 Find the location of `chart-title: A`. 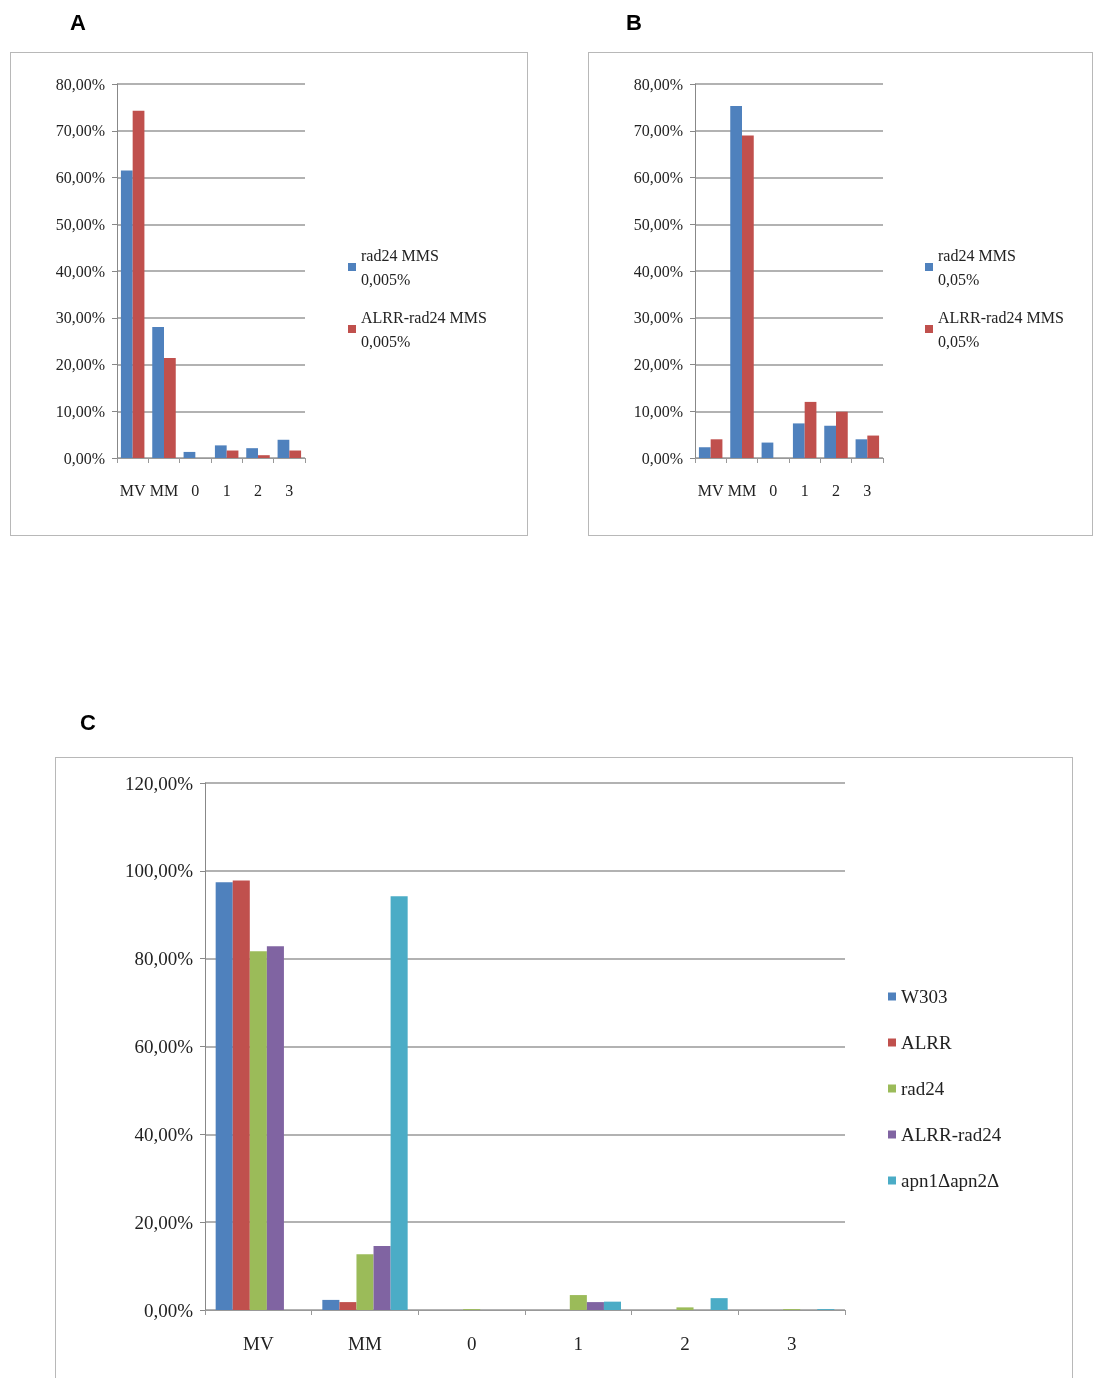

chart-title: A is located at coordinates (78, 22).